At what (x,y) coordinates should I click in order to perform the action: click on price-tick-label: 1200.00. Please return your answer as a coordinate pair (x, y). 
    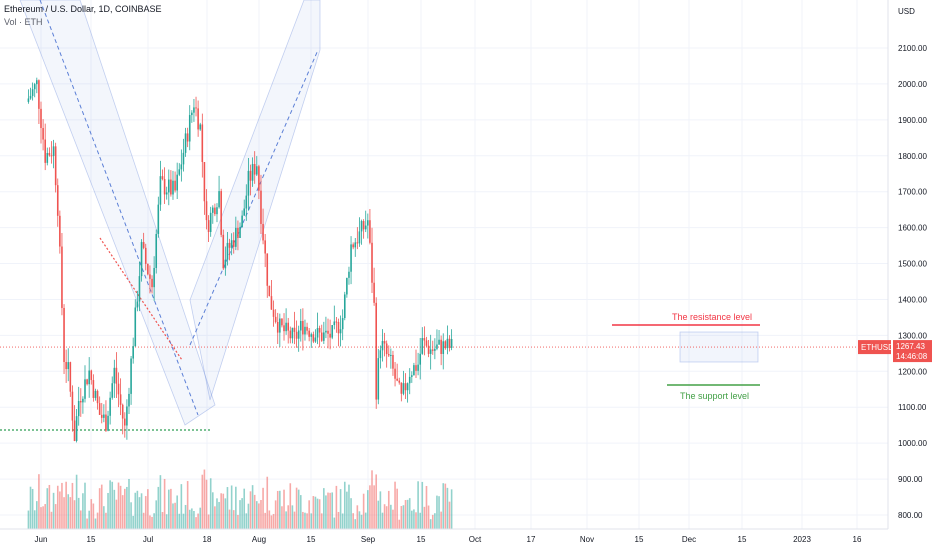
    Looking at the image, I should click on (912, 371).